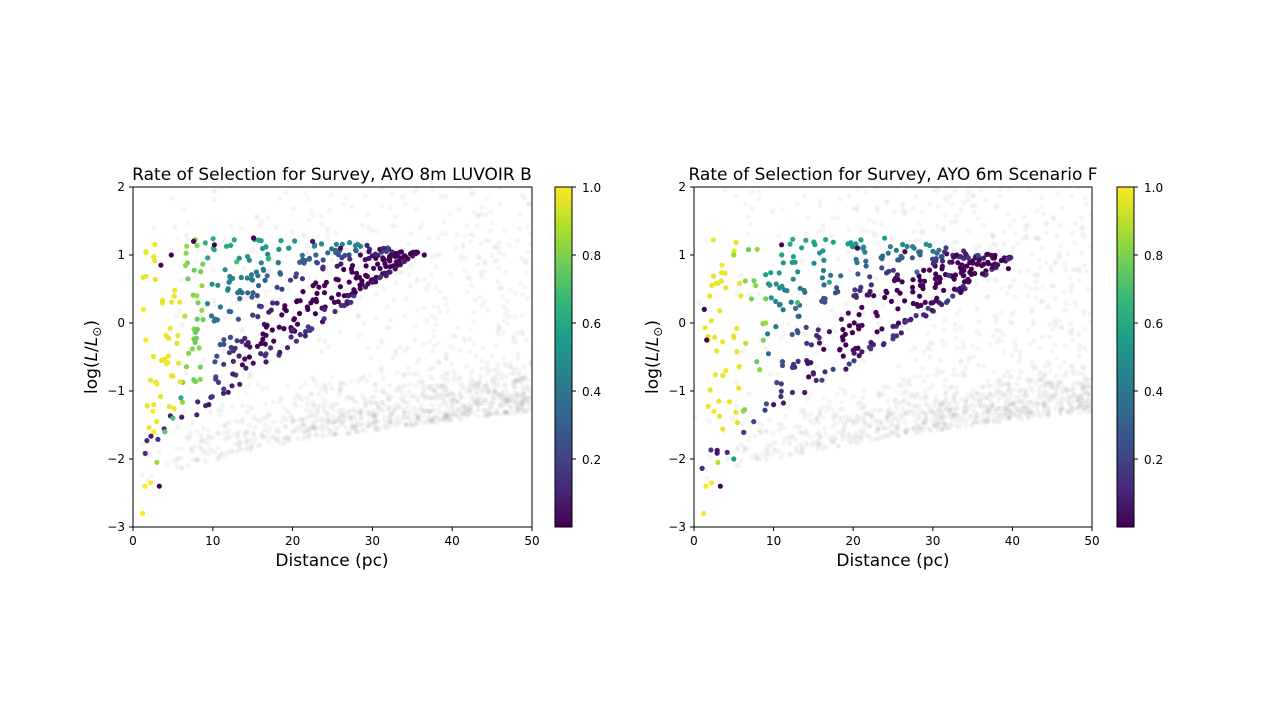 The image size is (1275, 720). Describe the element at coordinates (121, 323) in the screenshot. I see `y-tick-label: 0` at that location.